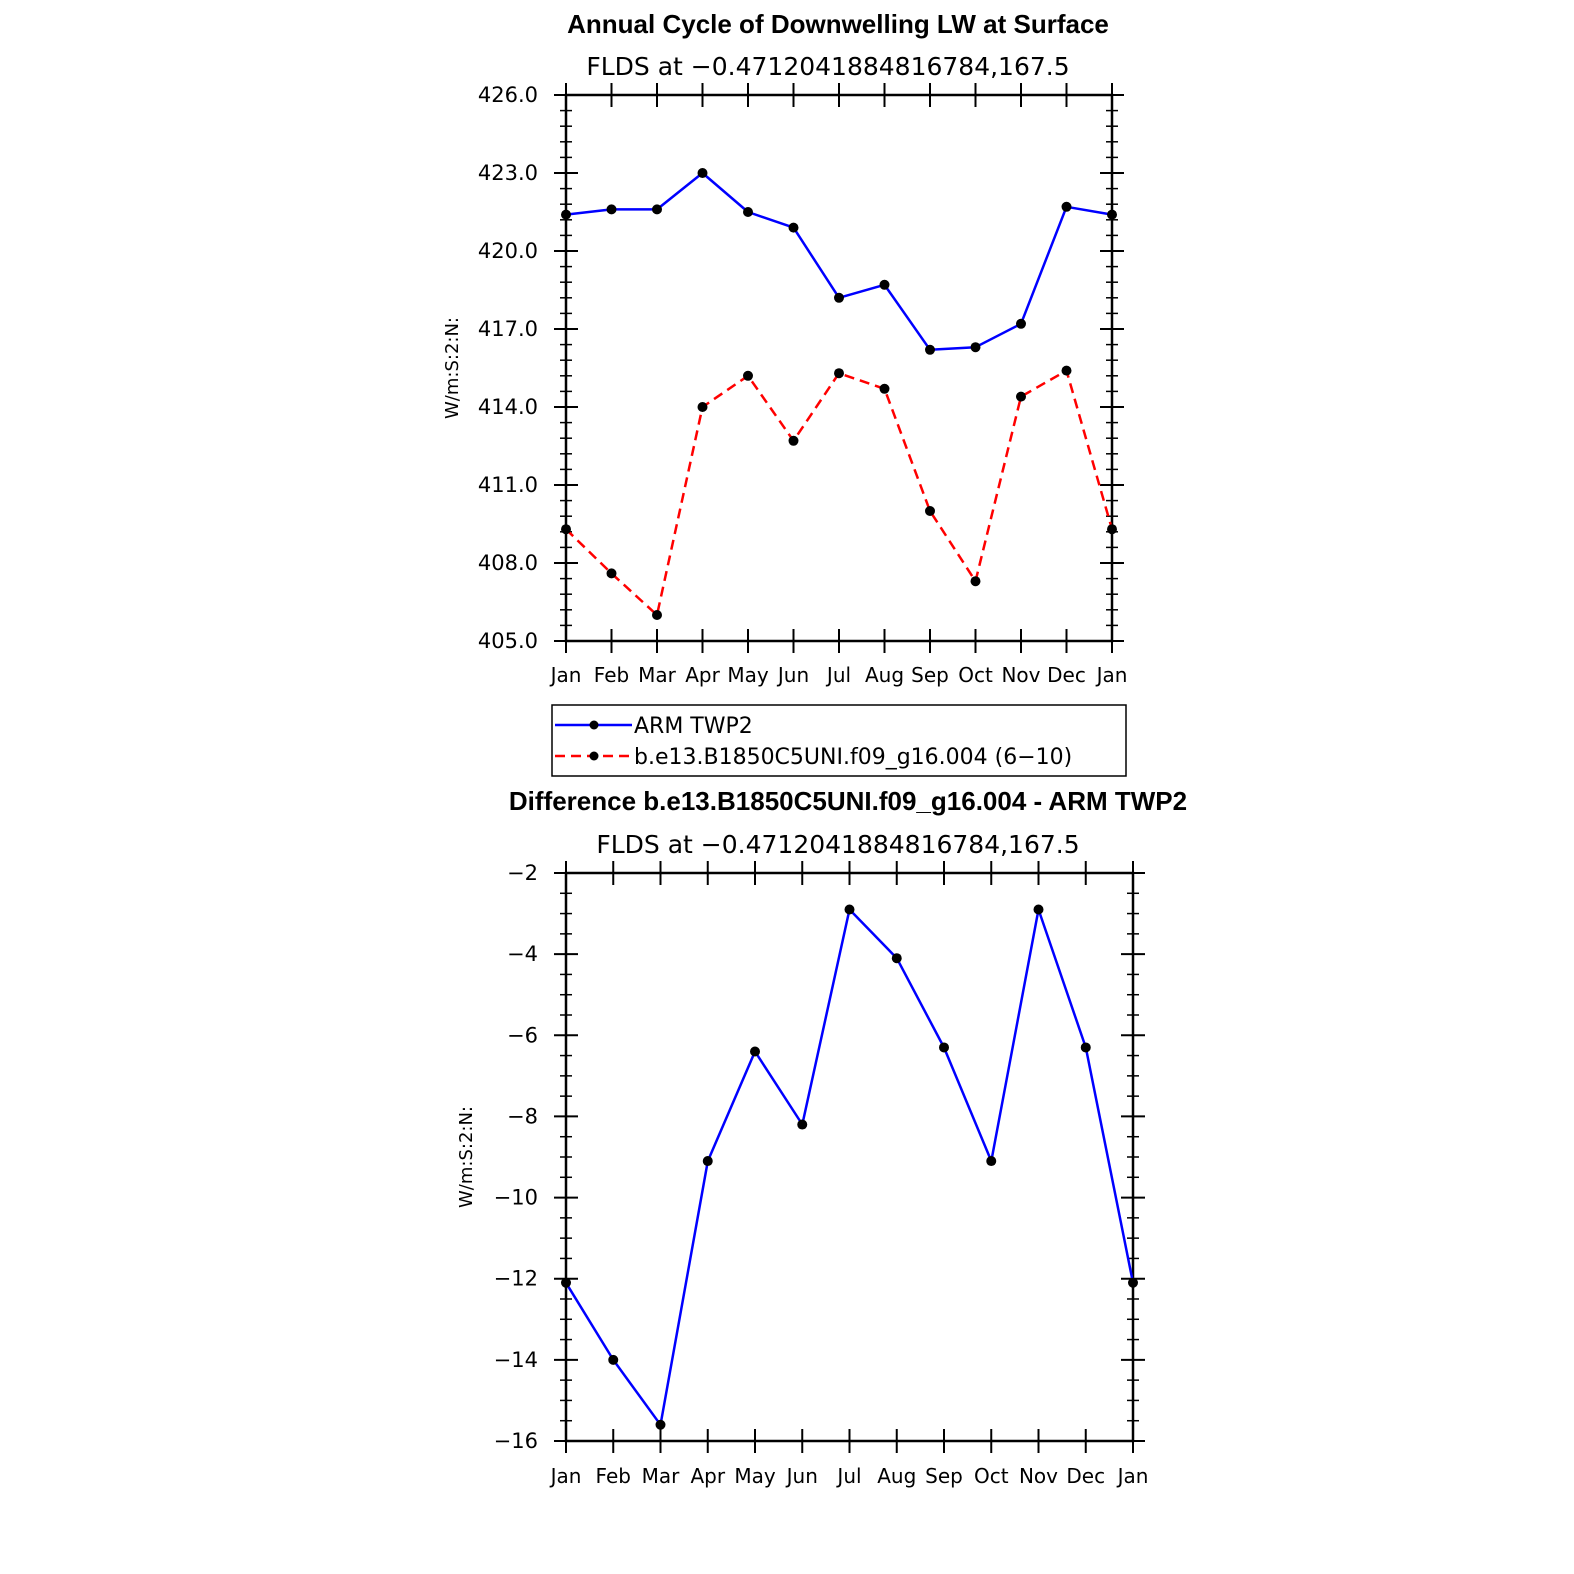  I want to click on y-tick-label: −14, so click(516, 1360).